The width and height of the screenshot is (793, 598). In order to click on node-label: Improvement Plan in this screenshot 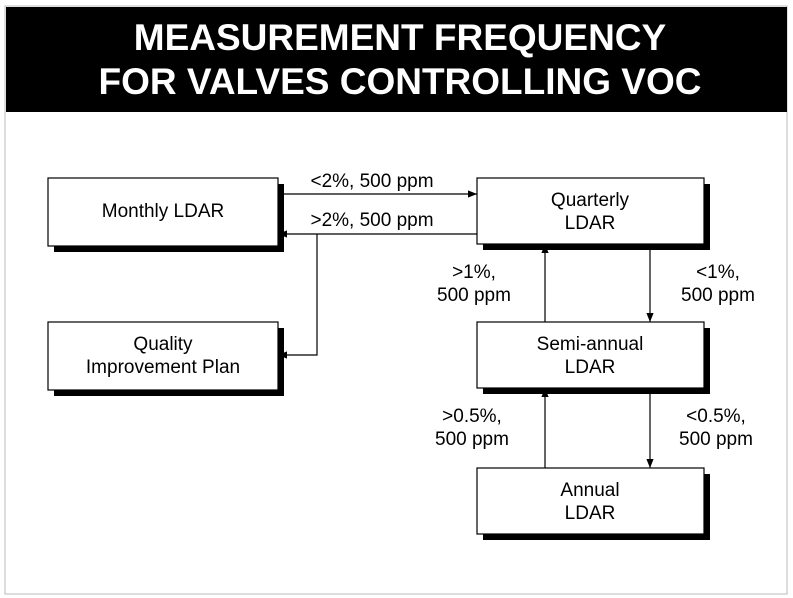, I will do `click(163, 367)`.